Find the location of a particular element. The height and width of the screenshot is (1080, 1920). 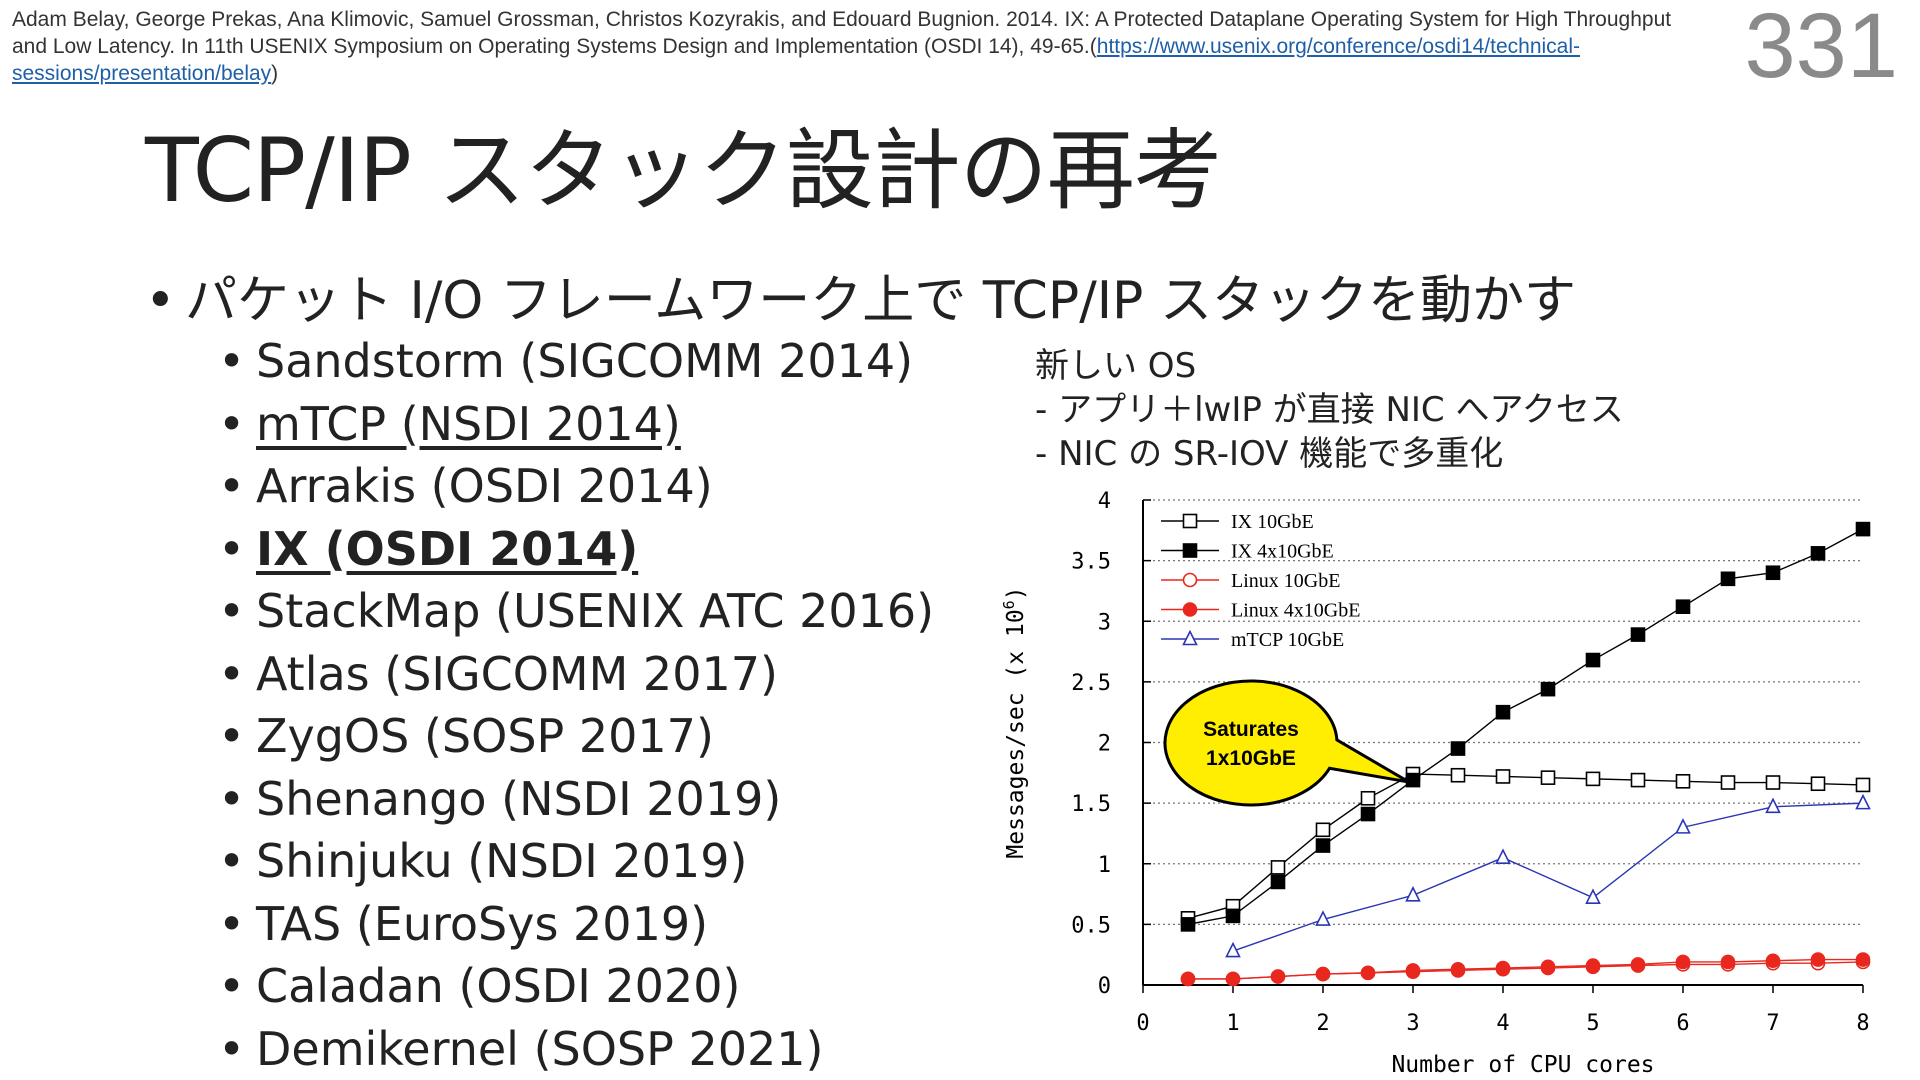

legend-entry-linux-10gbe: Linux 10GbE is located at coordinates (1250, 581).